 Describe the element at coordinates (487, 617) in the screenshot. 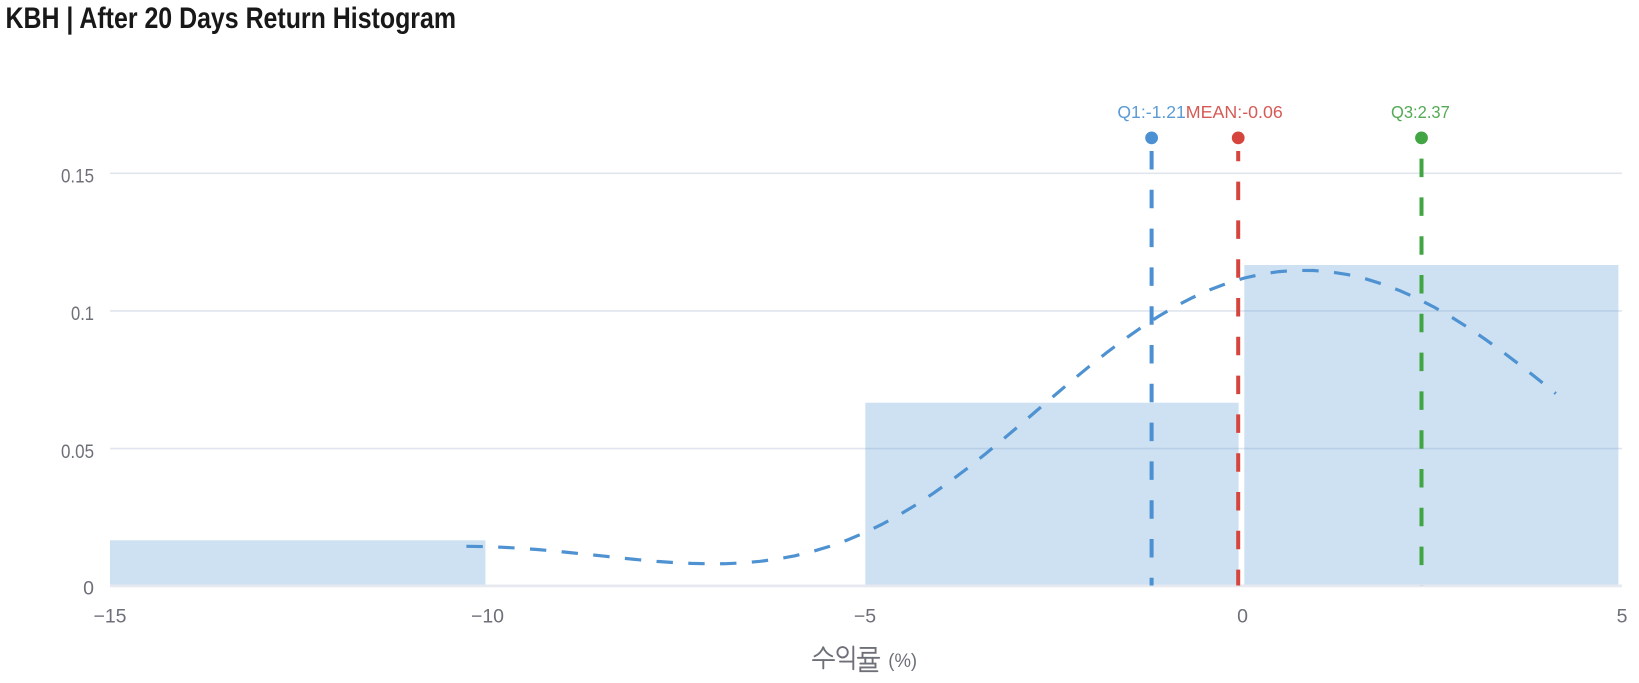

I see `svg-text: −10` at that location.